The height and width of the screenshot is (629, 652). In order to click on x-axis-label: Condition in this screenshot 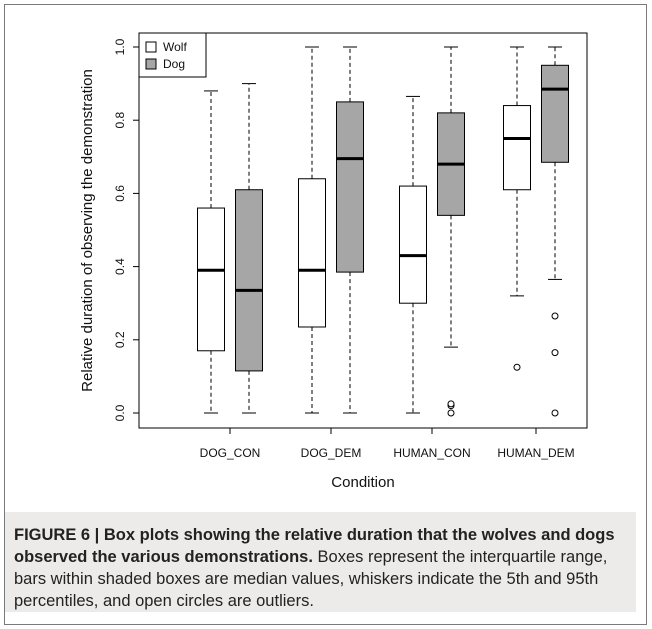, I will do `click(362, 482)`.